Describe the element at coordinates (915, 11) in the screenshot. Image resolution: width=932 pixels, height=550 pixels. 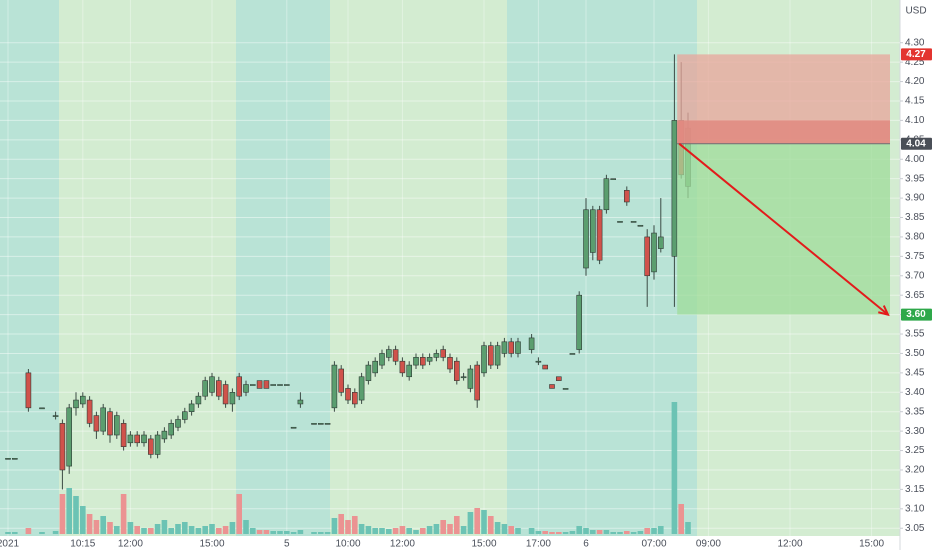
I see `currency-label: USD` at that location.